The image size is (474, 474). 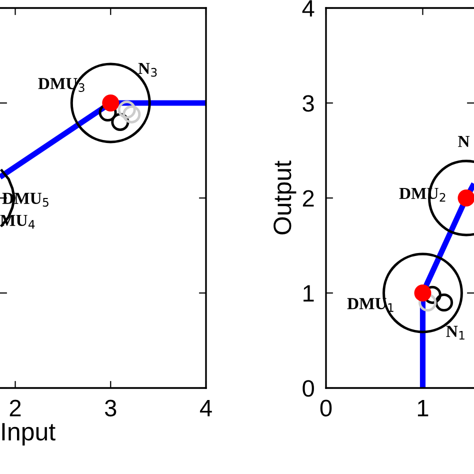 What do you see at coordinates (455, 333) in the screenshot?
I see `annotation: N$_{1}$` at bounding box center [455, 333].